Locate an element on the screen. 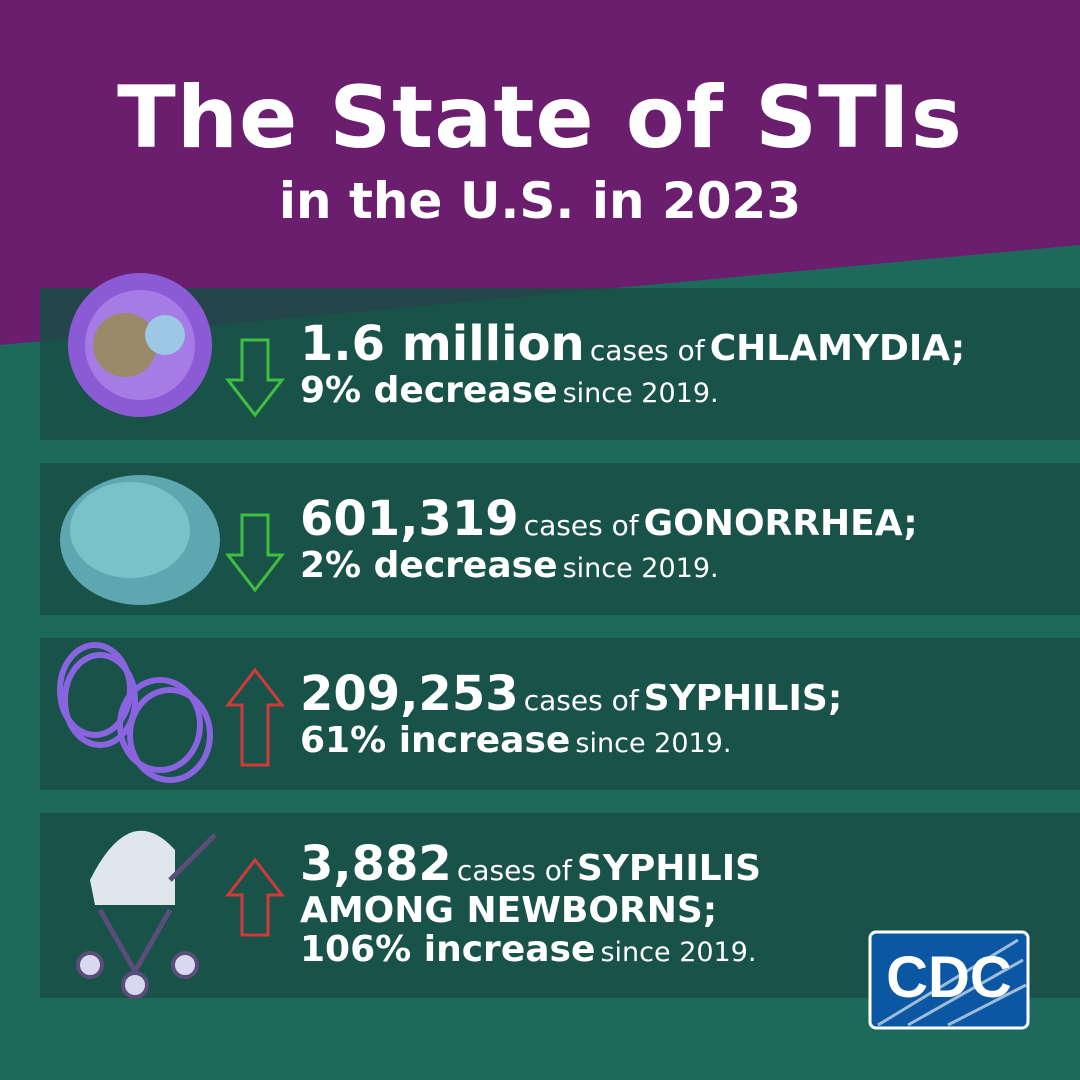  case-count: 601,319 is located at coordinates (409, 519).